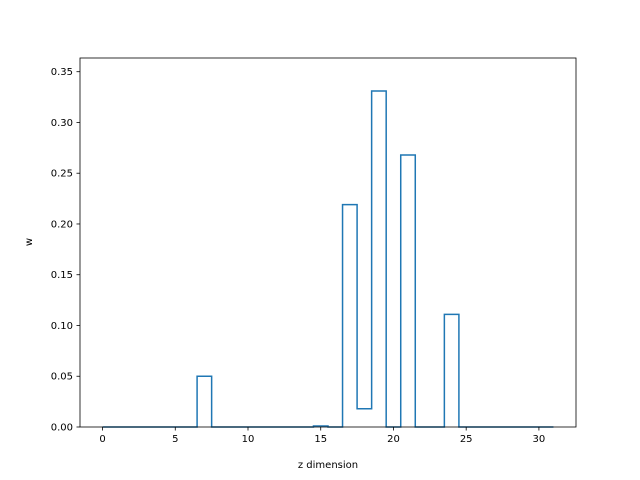 The height and width of the screenshot is (480, 640). Describe the element at coordinates (62, 326) in the screenshot. I see `y-tick-label: 0.10` at that location.